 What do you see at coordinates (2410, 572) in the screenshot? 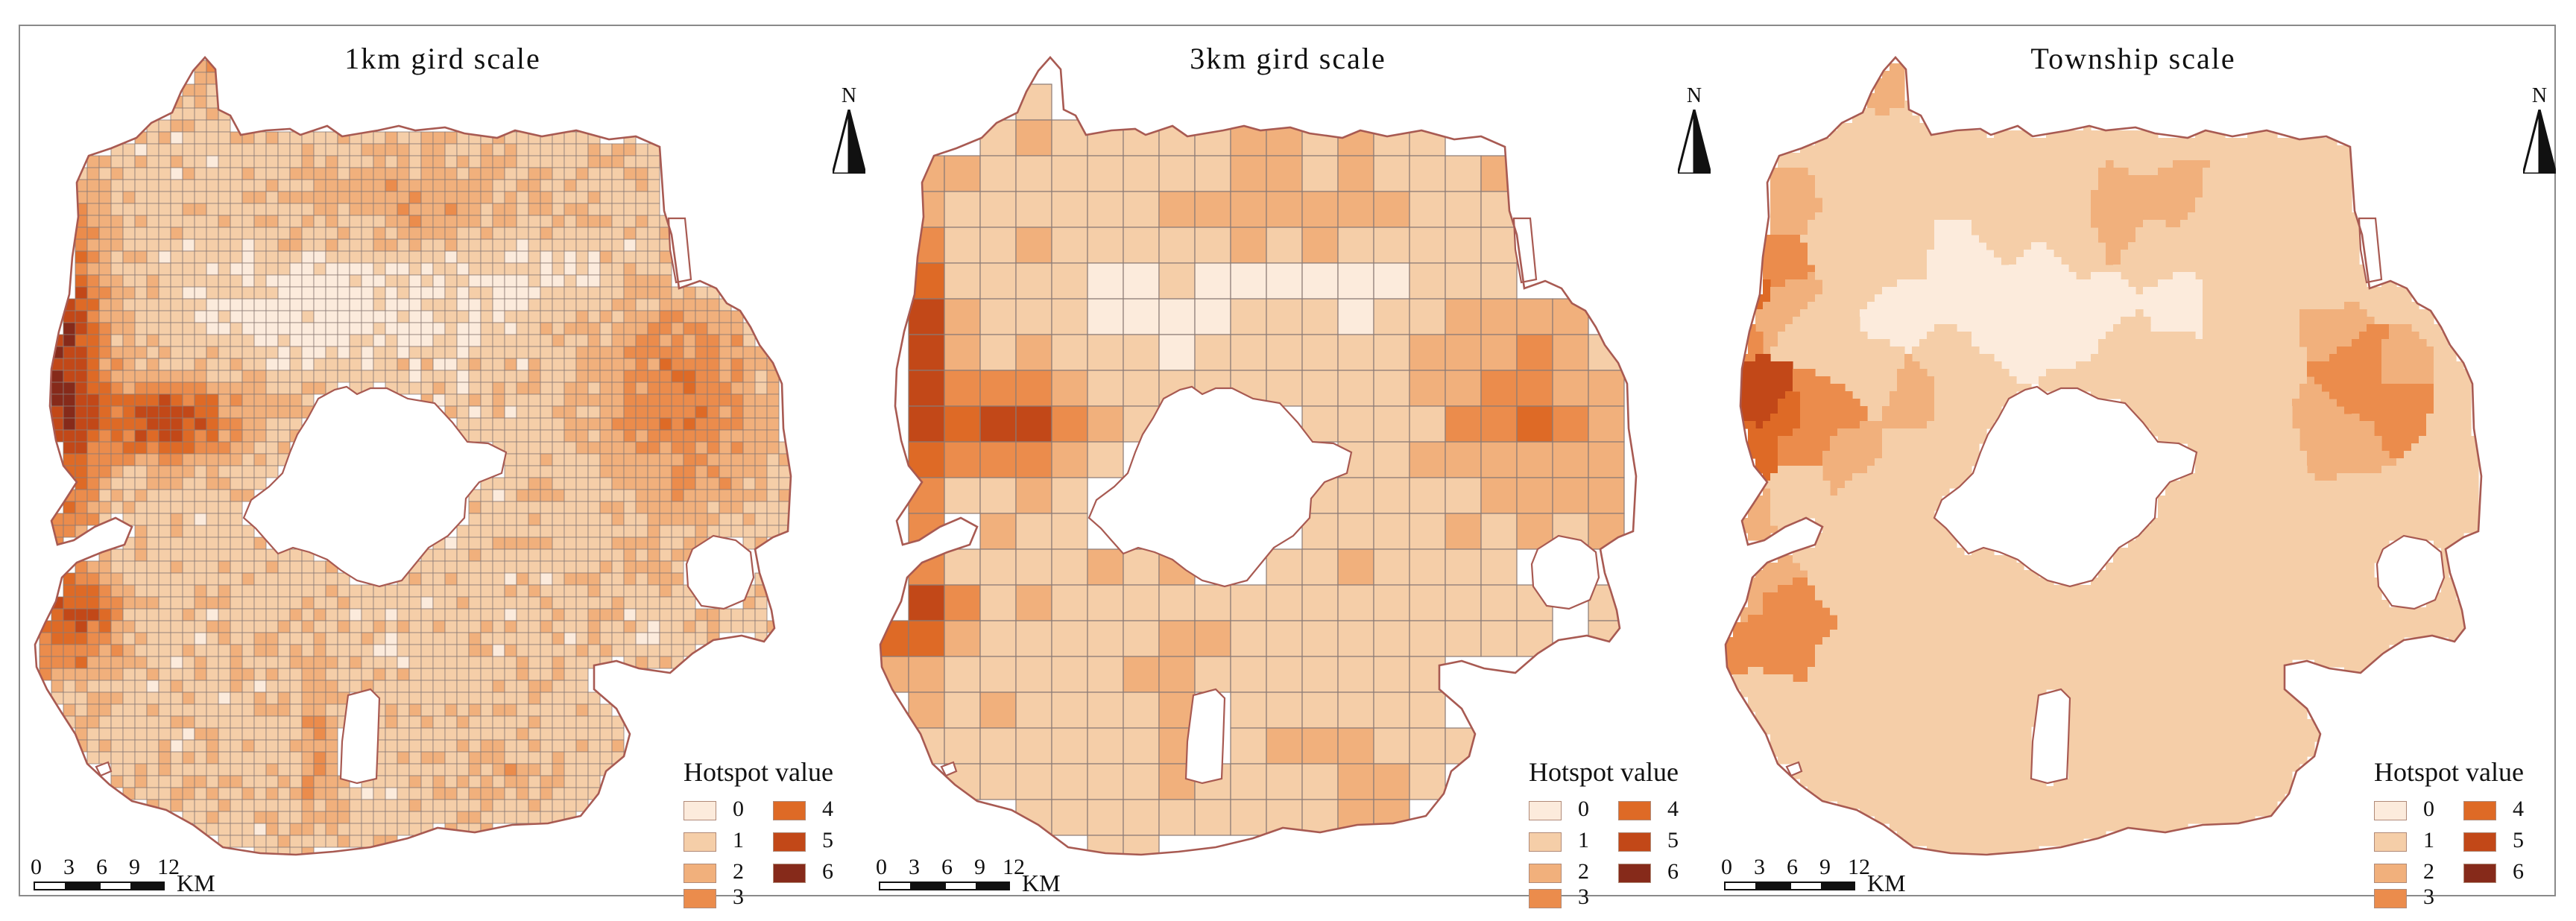
I see `excluded-area` at bounding box center [2410, 572].